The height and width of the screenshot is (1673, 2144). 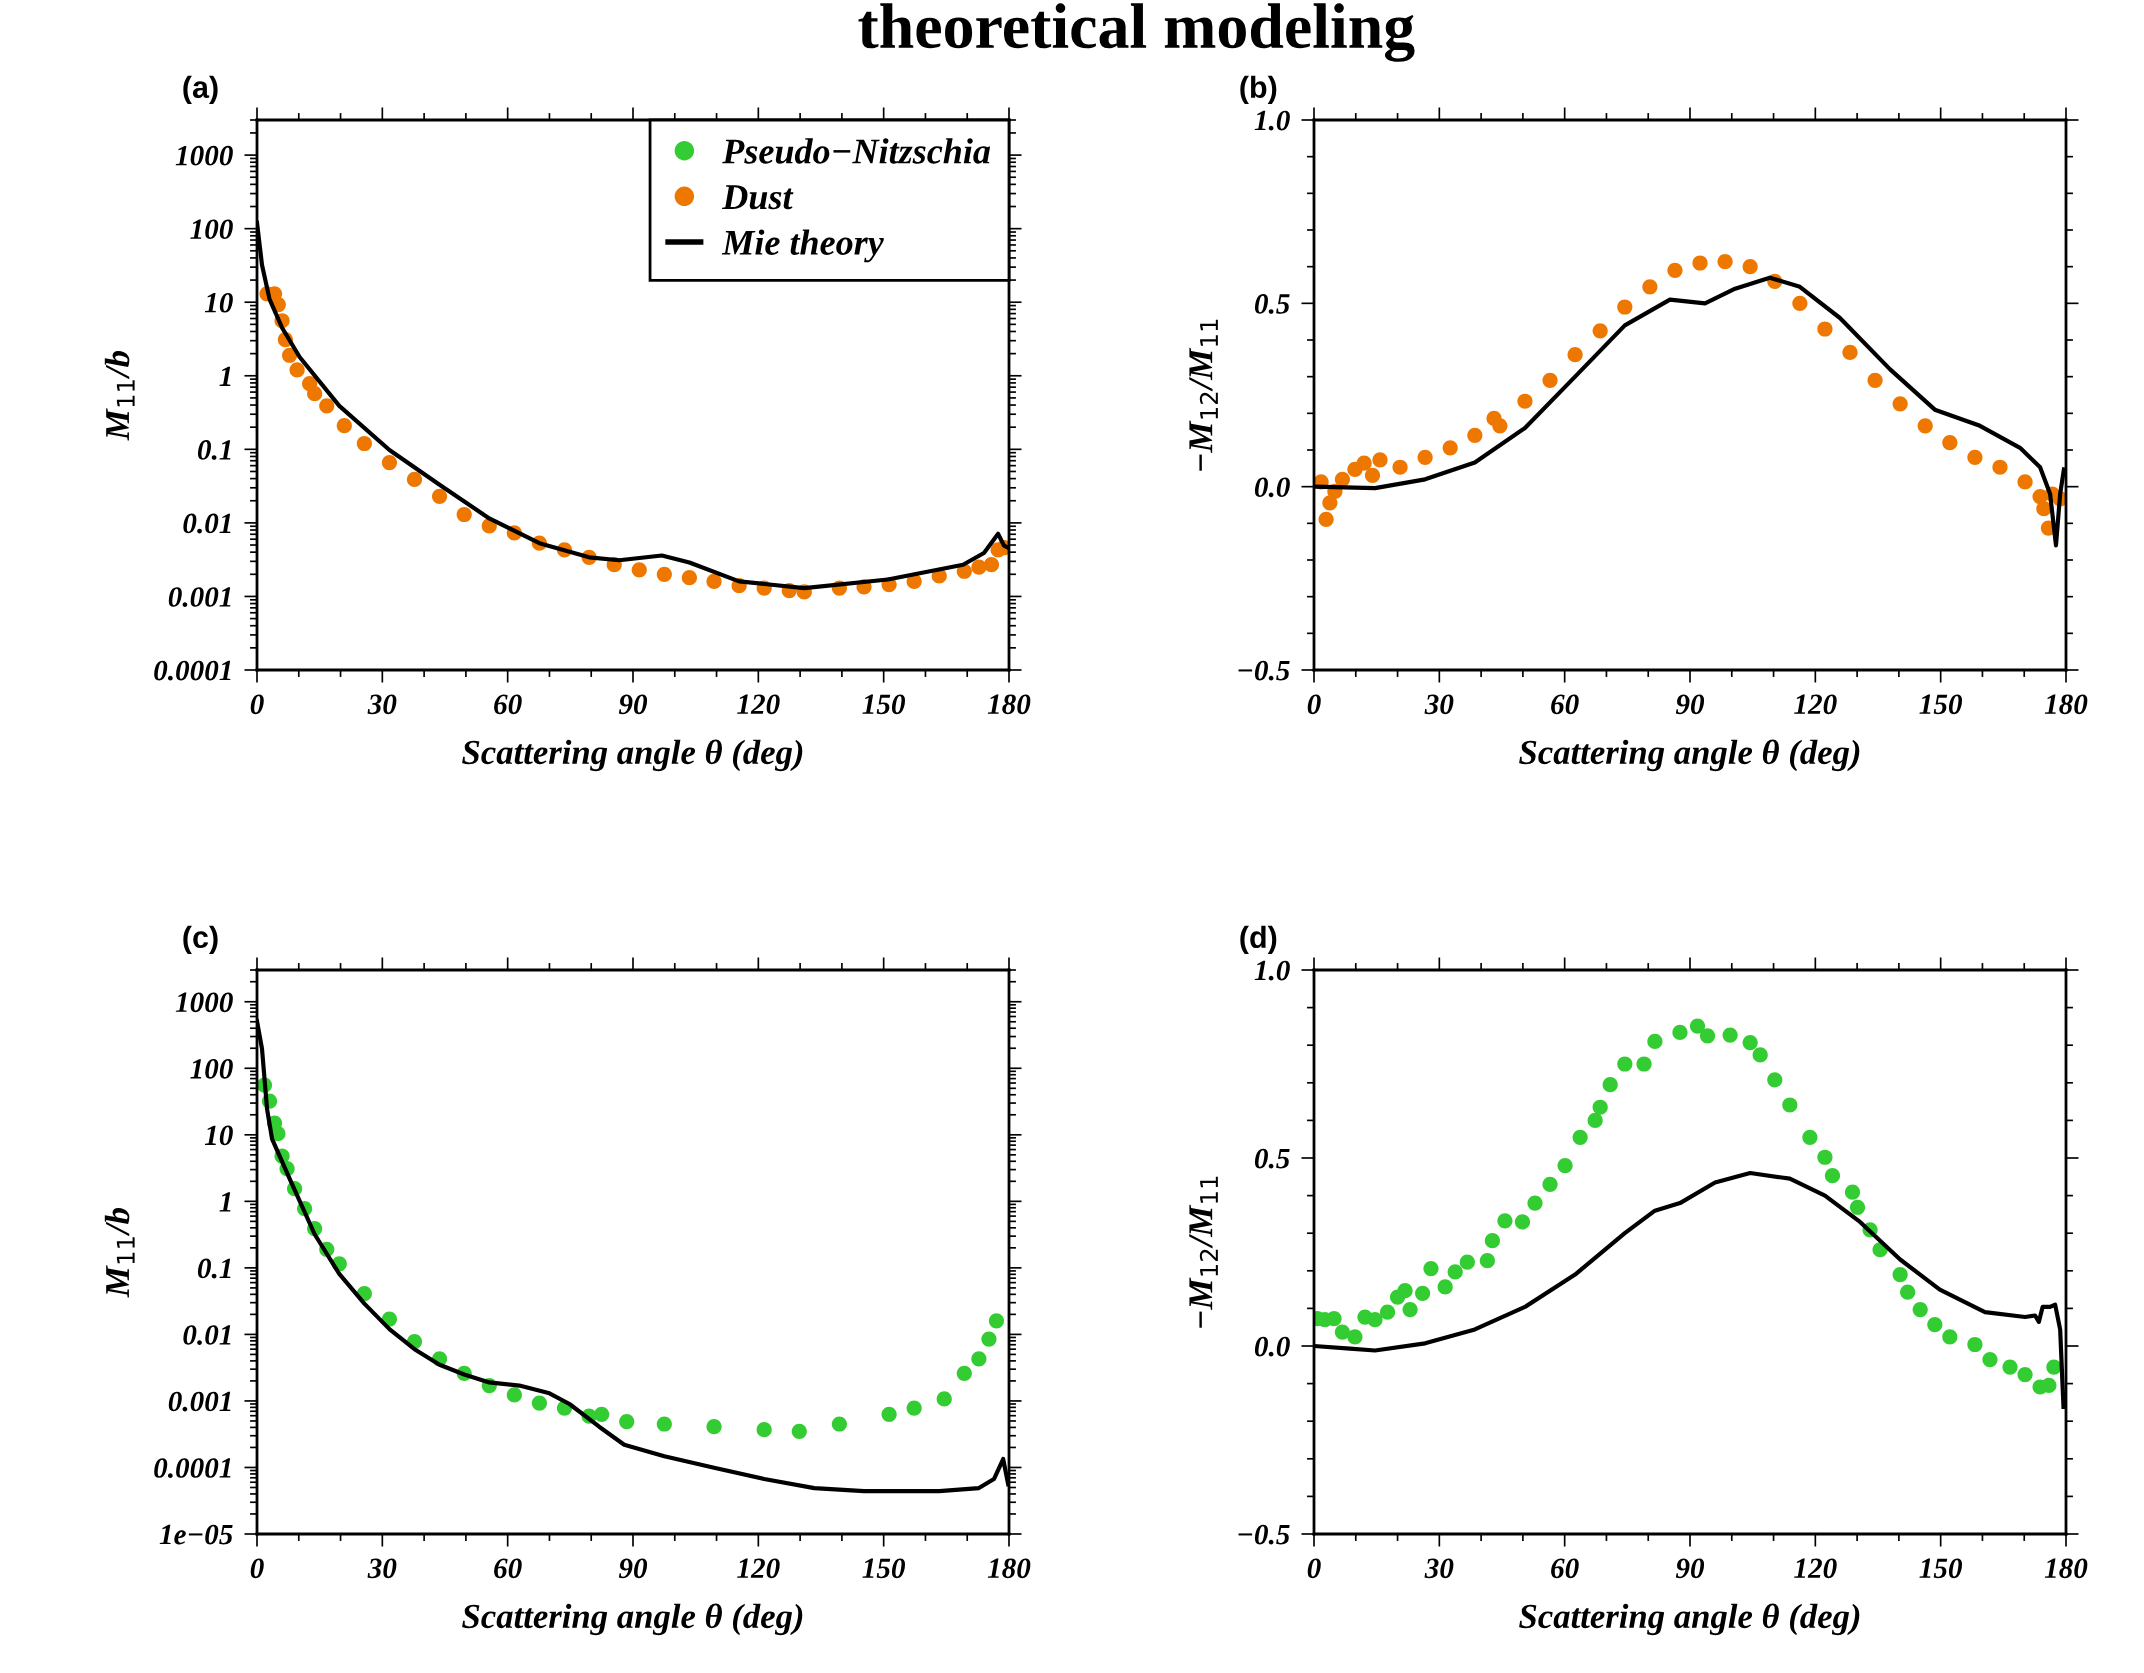 I want to click on y-tick-label: 1e−05, so click(x=196, y=1534).